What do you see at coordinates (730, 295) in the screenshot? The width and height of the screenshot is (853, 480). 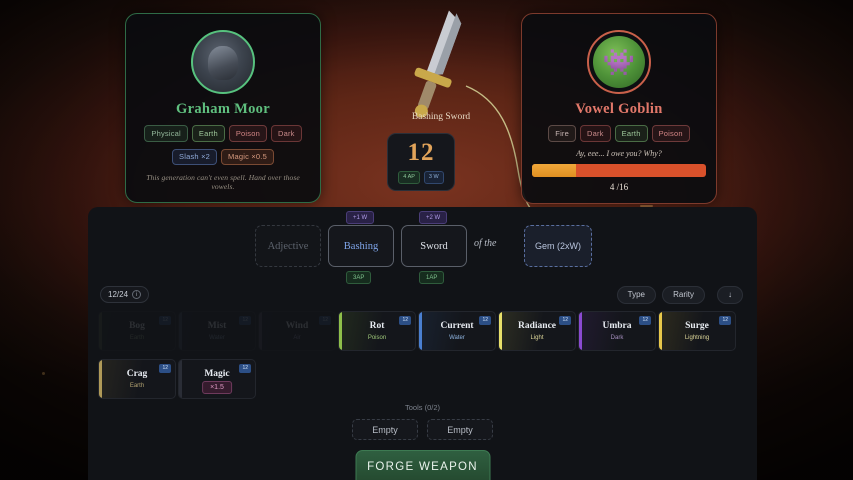 I see `sort-descending-icon: ↓` at bounding box center [730, 295].